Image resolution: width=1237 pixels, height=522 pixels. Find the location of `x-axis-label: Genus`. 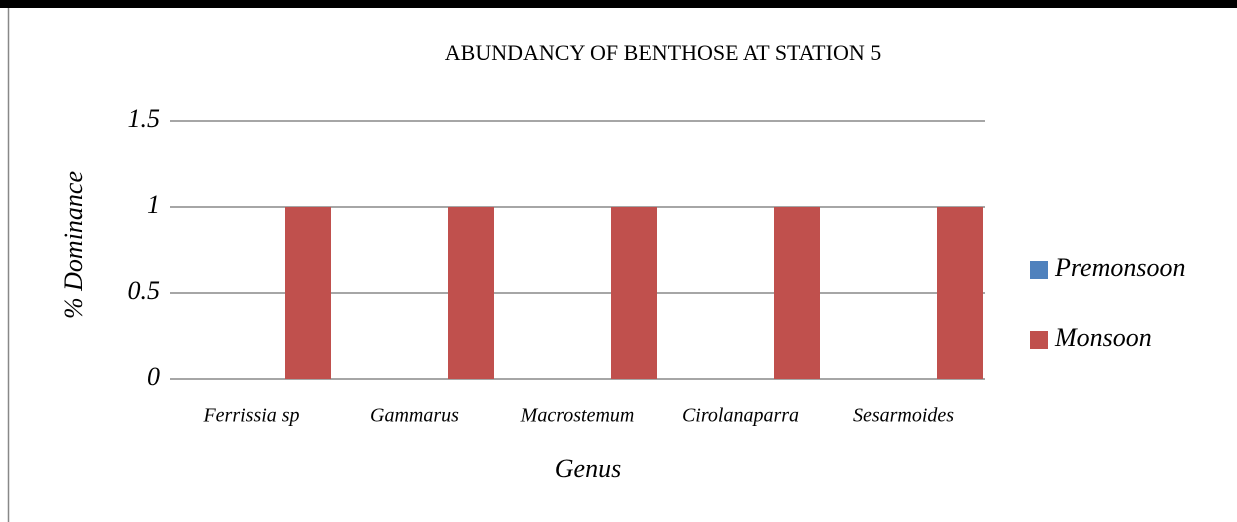

x-axis-label: Genus is located at coordinates (588, 468).